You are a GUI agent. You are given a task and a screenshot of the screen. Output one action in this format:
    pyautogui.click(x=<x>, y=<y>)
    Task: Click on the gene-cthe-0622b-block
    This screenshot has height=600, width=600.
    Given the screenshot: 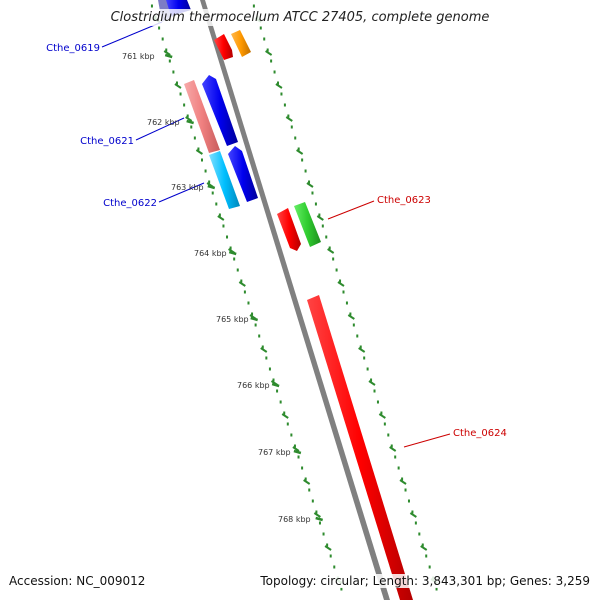 What is the action you would take?
    pyautogui.click(x=243, y=174)
    